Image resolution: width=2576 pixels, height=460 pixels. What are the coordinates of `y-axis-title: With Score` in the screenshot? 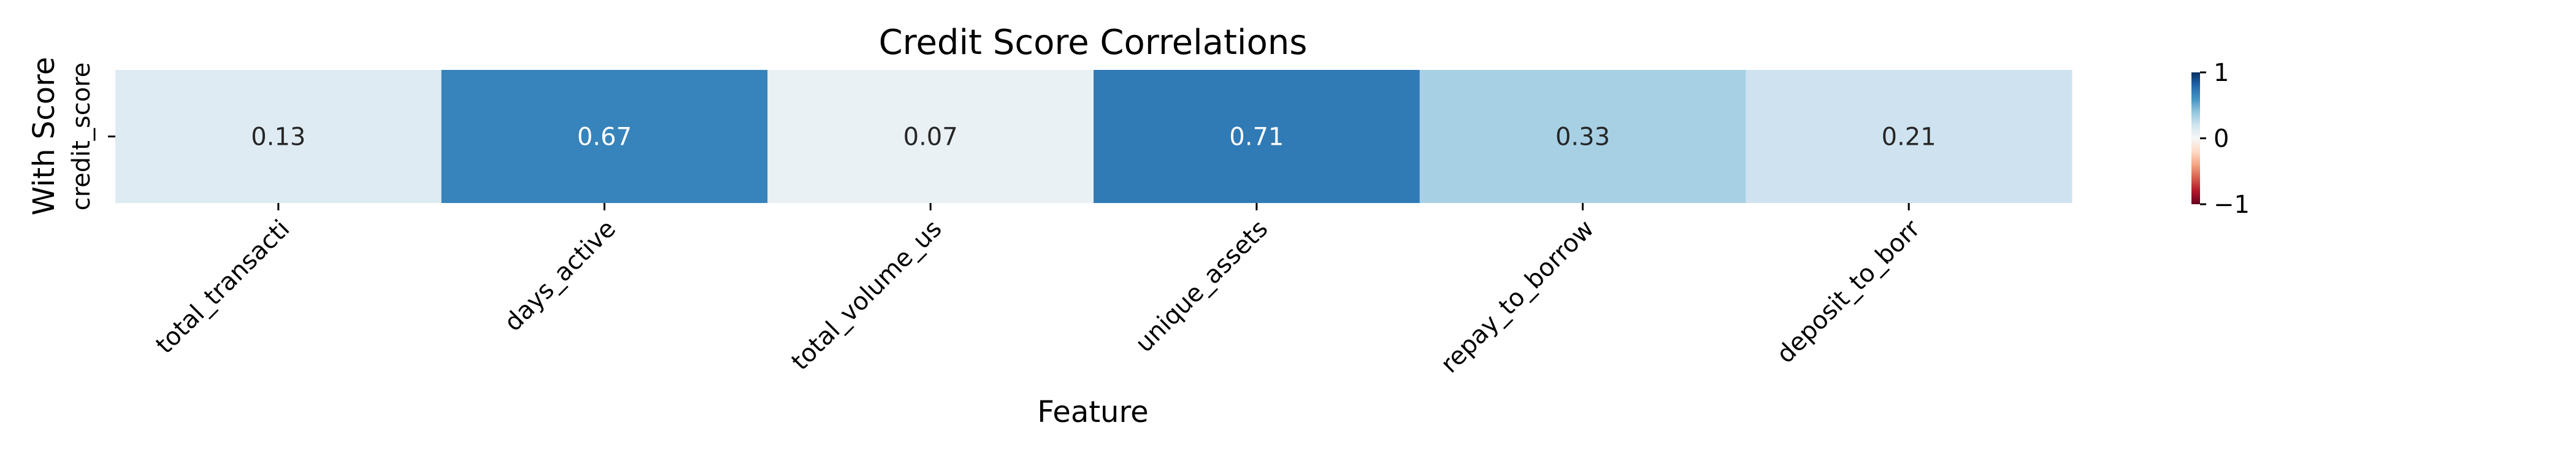 It's located at (44, 136).